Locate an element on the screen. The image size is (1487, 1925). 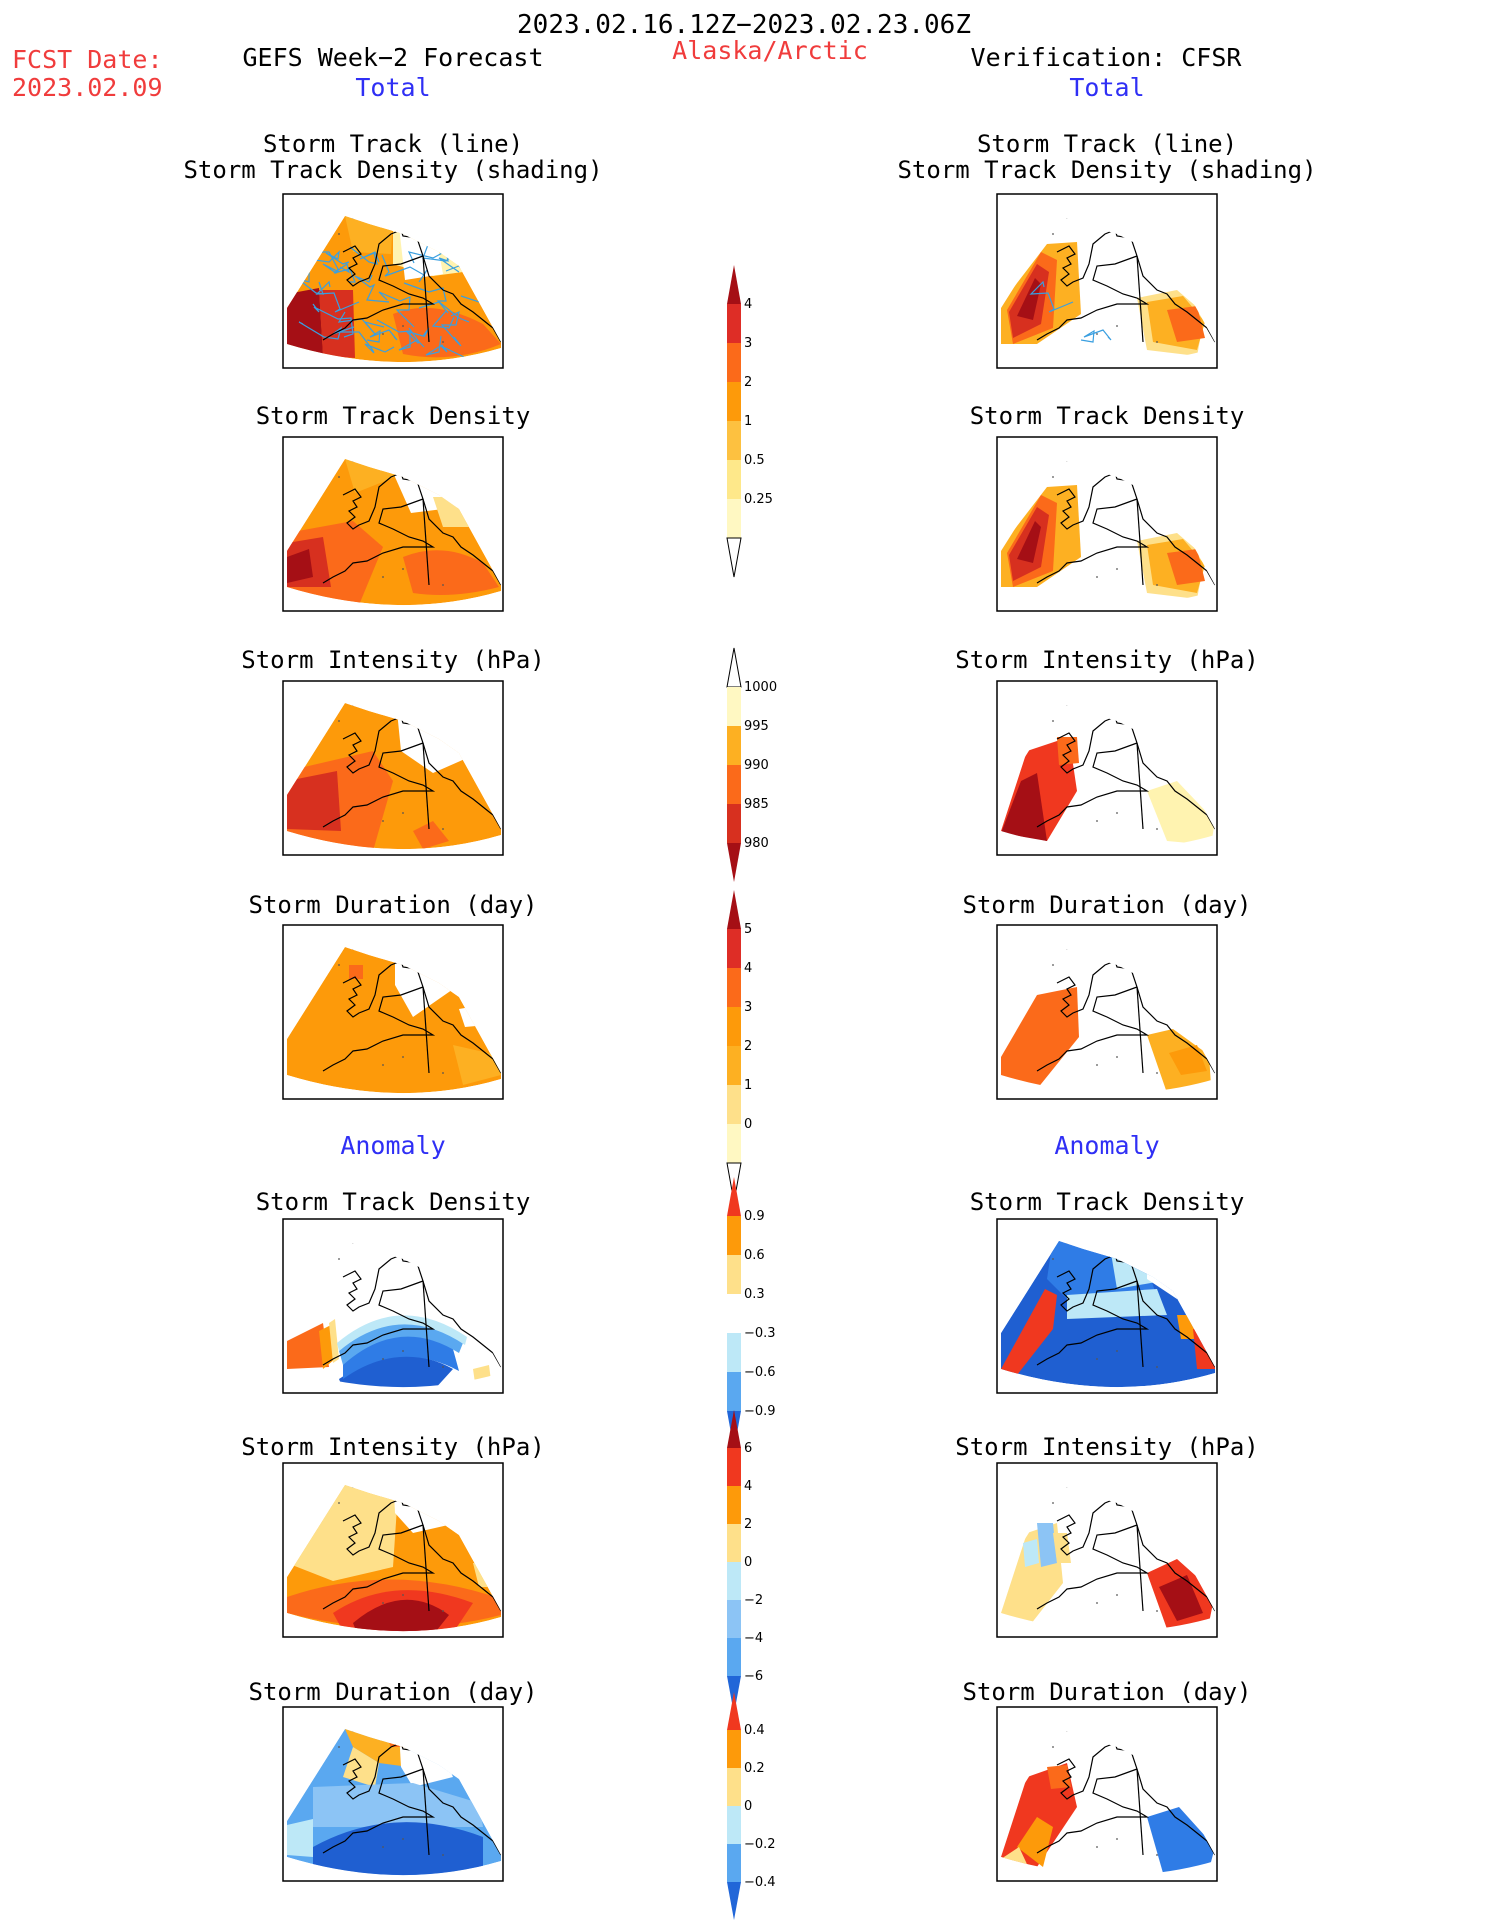
cfsr-track-density-map is located at coordinates (1107, 524).